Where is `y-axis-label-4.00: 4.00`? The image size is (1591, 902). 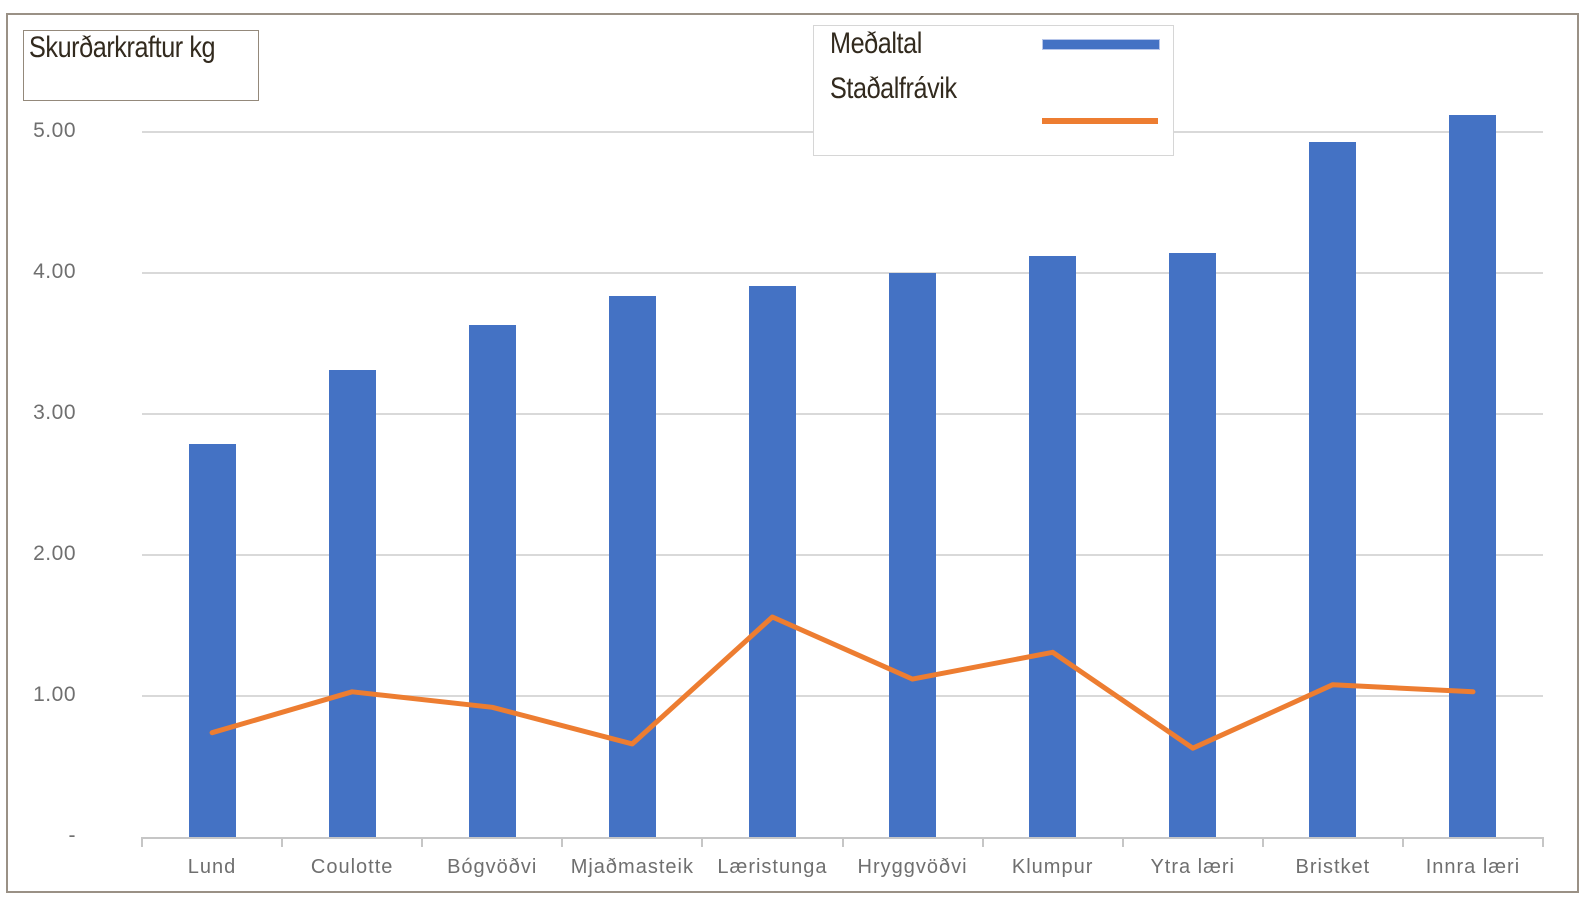
y-axis-label-4.00: 4.00 is located at coordinates (54, 271).